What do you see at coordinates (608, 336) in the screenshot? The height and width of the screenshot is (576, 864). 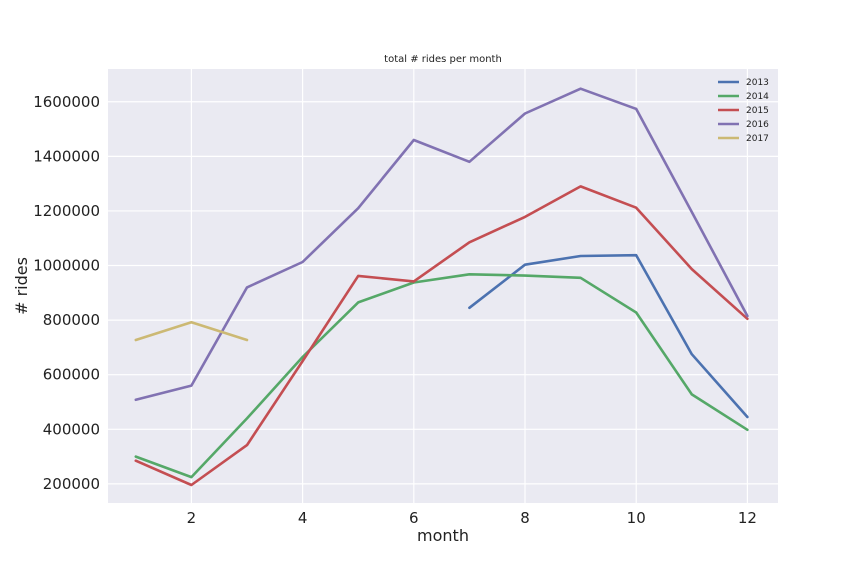 I see `series-line-2013` at bounding box center [608, 336].